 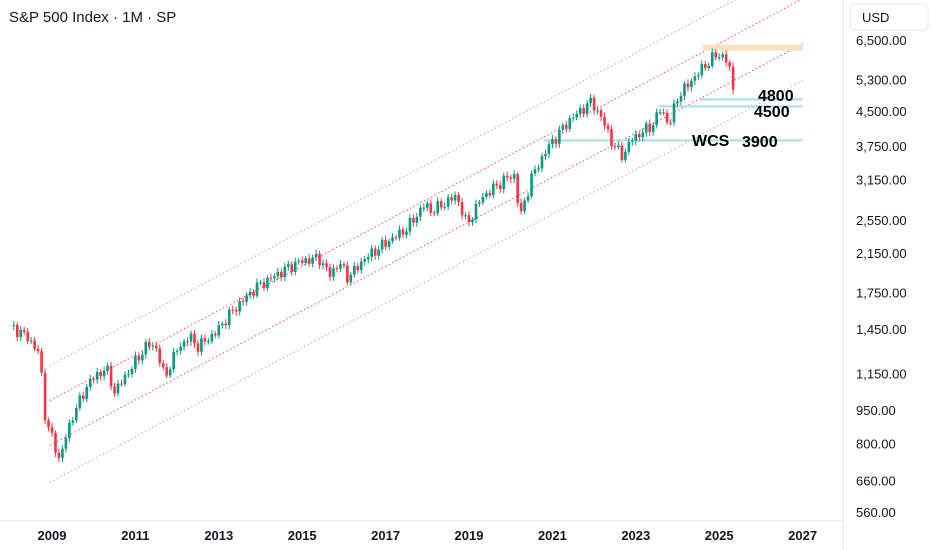 I want to click on time-tick: 2025, so click(x=719, y=535).